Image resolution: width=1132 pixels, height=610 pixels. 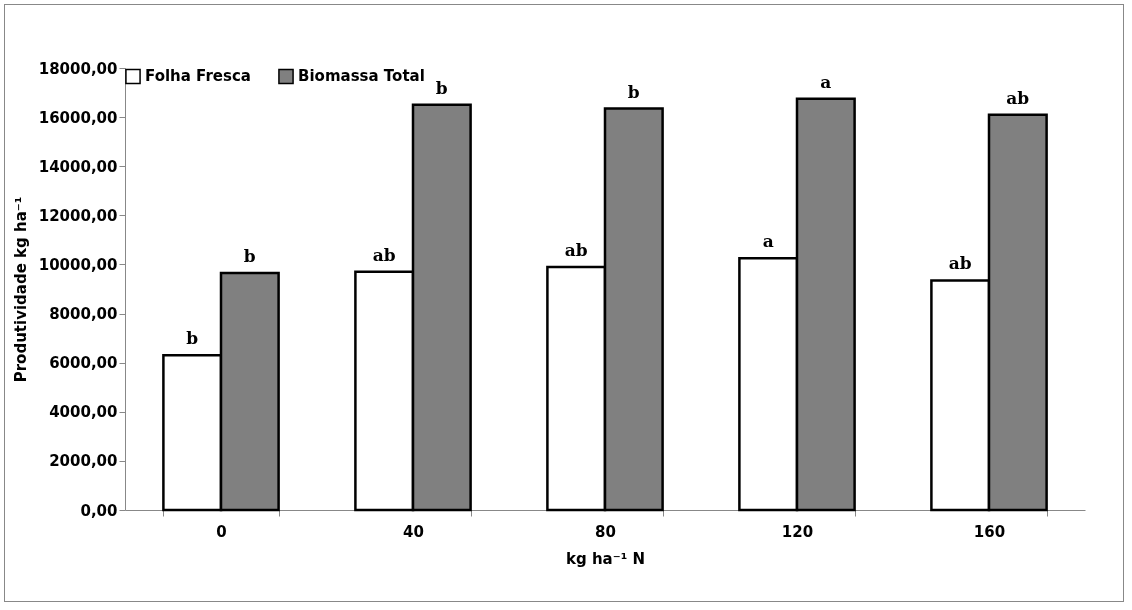 I want to click on y-tick-label: 16000,00, so click(x=78, y=117).